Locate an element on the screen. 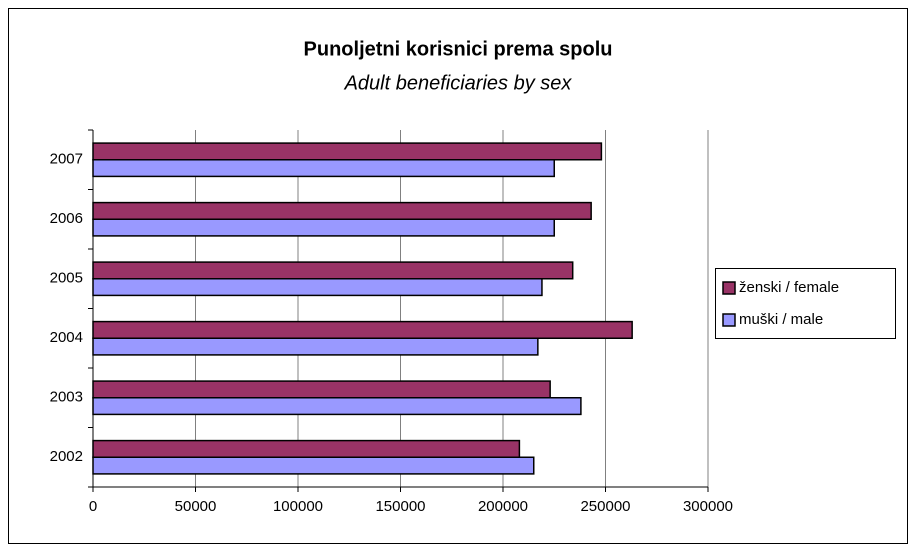 The width and height of the screenshot is (916, 552). chart-subtitle: Adult beneficiaries by sex is located at coordinates (458, 83).